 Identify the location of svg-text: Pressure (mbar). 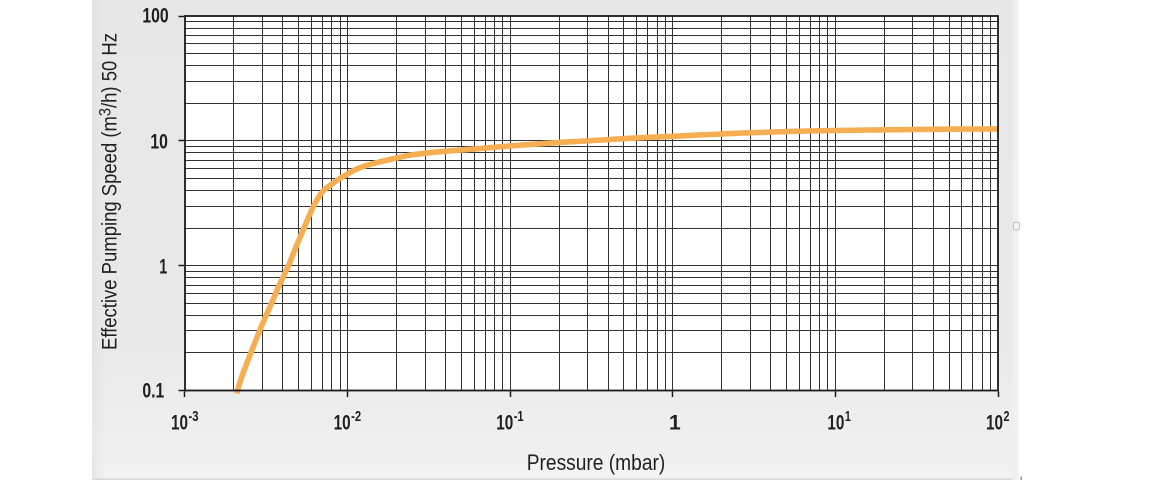
(596, 462).